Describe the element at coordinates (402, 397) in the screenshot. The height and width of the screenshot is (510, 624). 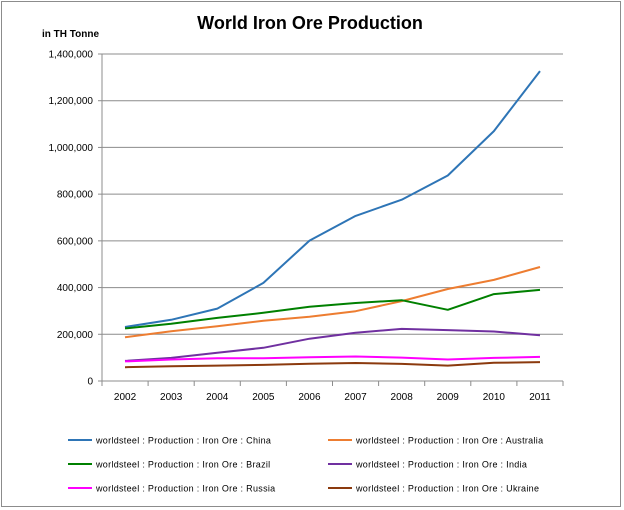
I see `x-tick-label: 2008` at that location.